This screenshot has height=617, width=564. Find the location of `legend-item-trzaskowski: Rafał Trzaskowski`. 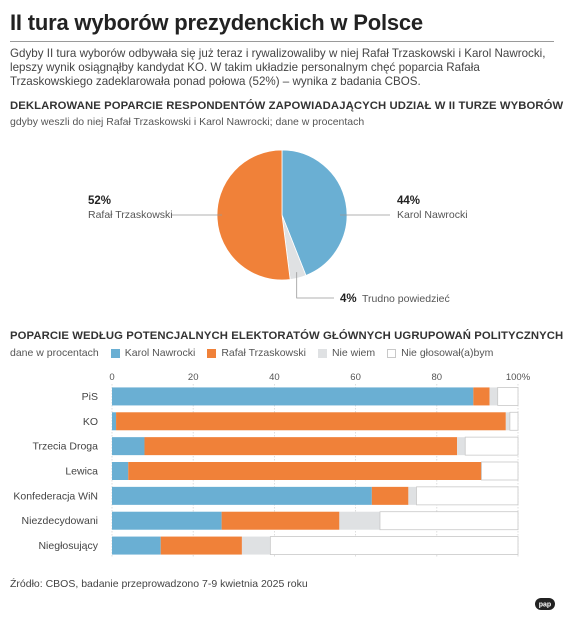

legend-item-trzaskowski: Rafał Trzaskowski is located at coordinates (256, 353).